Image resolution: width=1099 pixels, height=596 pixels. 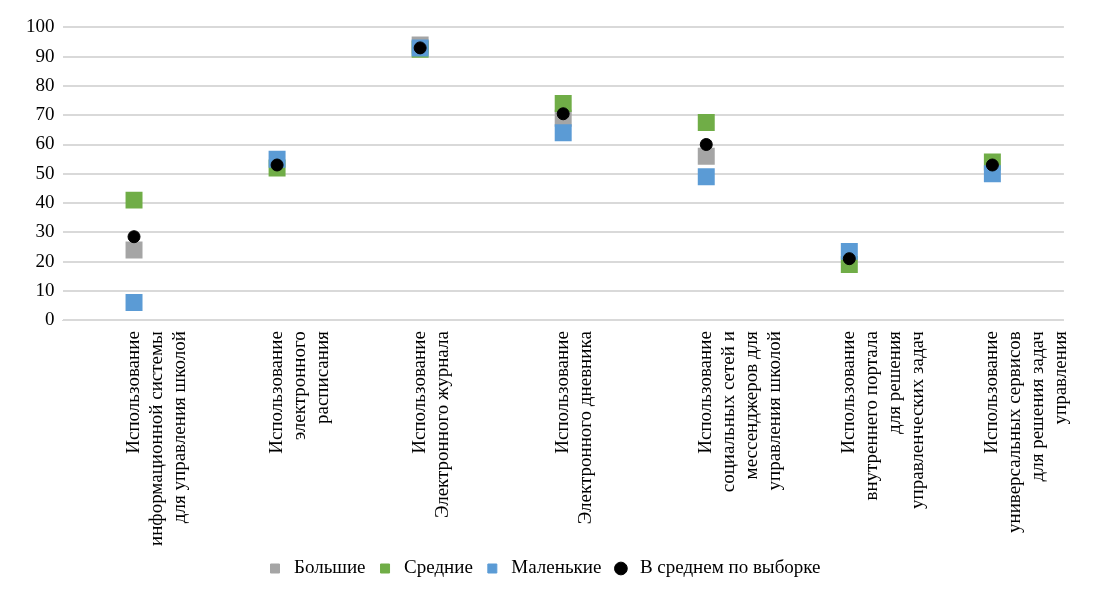 What do you see at coordinates (45, 172) in the screenshot?
I see `y-tick-label: 50` at bounding box center [45, 172].